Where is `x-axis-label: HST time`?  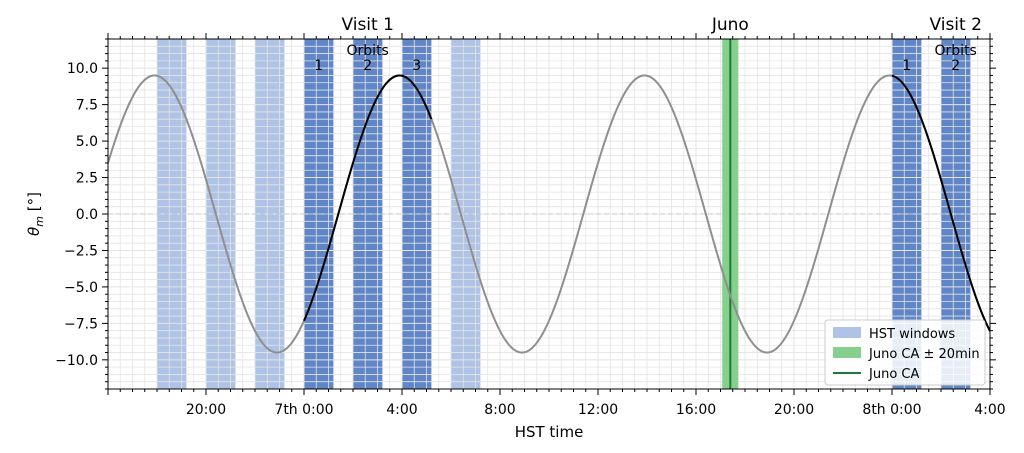 x-axis-label: HST time is located at coordinates (549, 432).